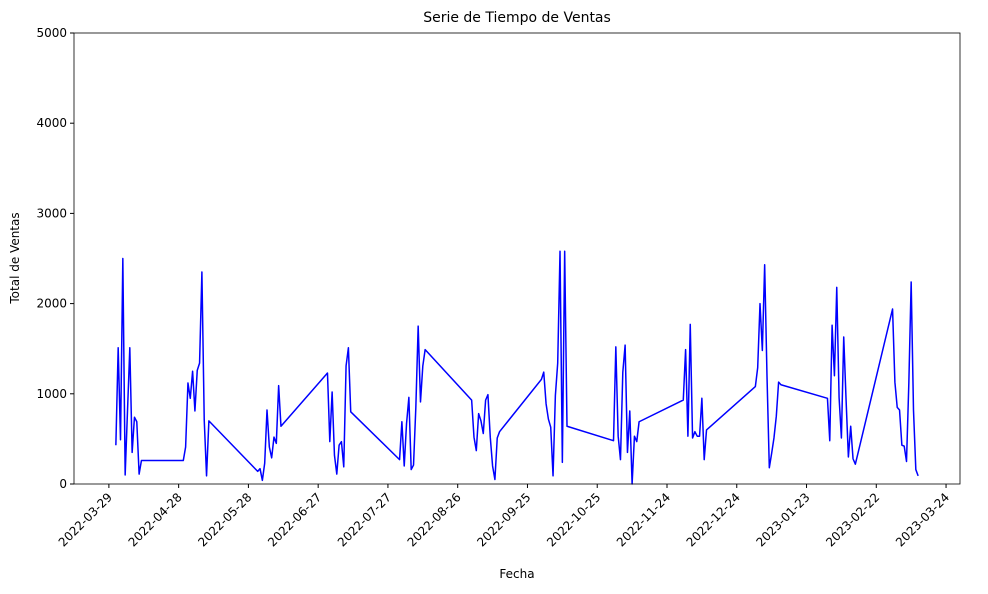 This screenshot has height=594, width=988. Describe the element at coordinates (63, 484) in the screenshot. I see `y-tick-label: 0` at that location.